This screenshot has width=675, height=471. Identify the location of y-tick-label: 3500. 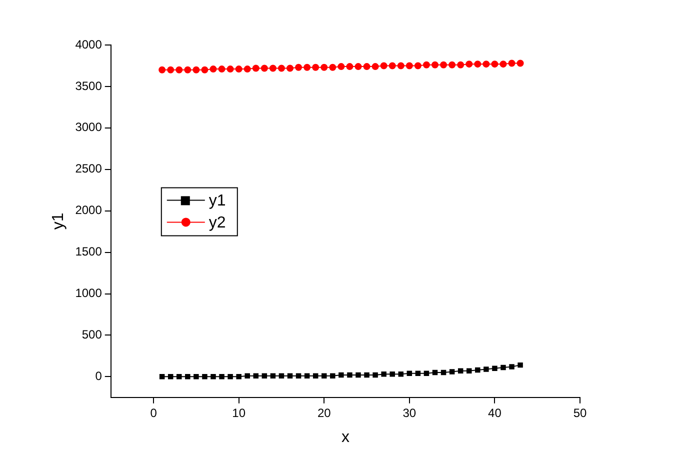
(88, 85).